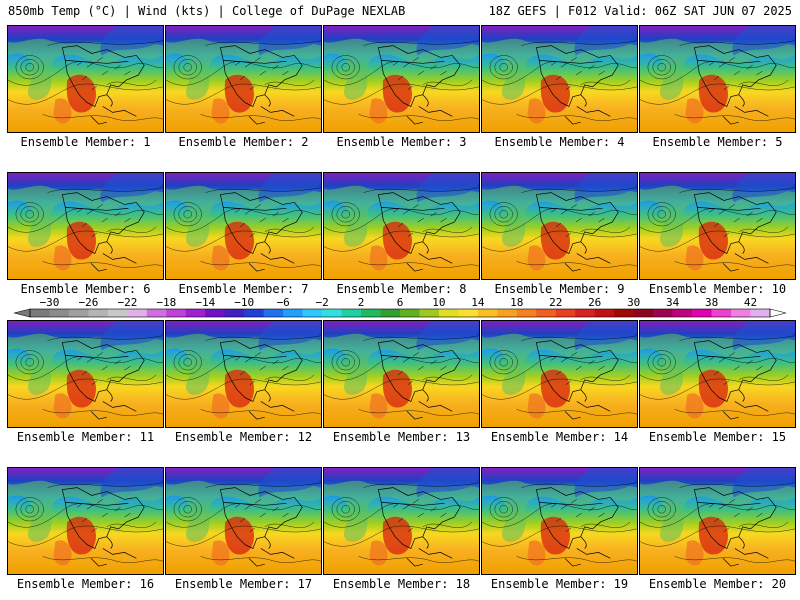  I want to click on colorbar-tick-label: 2, so click(361, 302).